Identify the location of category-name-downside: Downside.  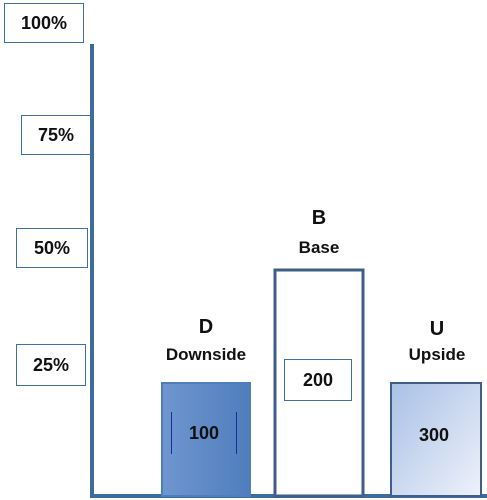
(206, 354).